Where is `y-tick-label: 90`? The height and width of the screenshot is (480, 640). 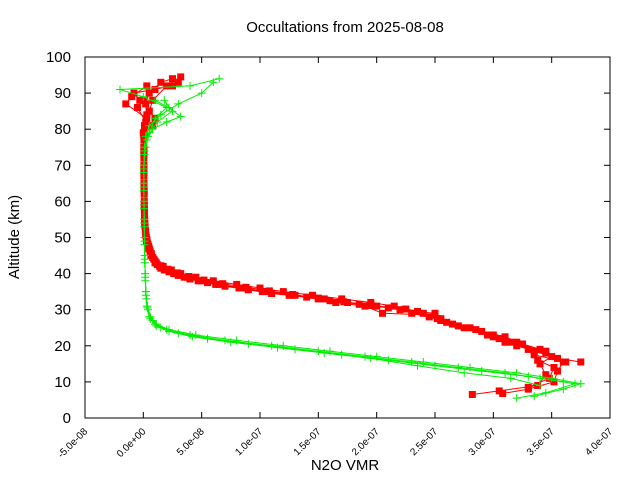
y-tick-label: 90 is located at coordinates (62, 93).